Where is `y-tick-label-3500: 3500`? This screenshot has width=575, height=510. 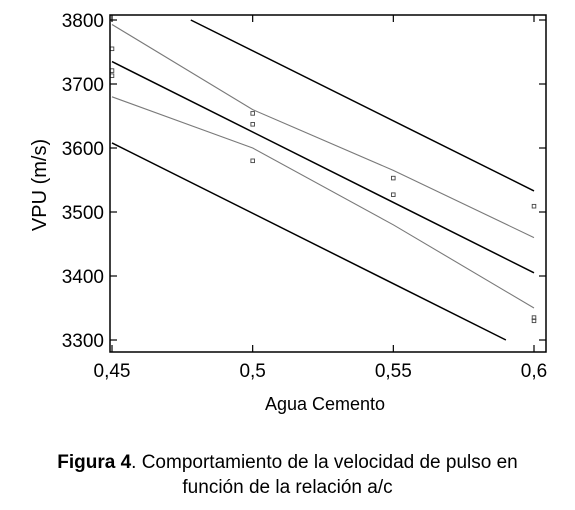
y-tick-label-3500: 3500 is located at coordinates (83, 213).